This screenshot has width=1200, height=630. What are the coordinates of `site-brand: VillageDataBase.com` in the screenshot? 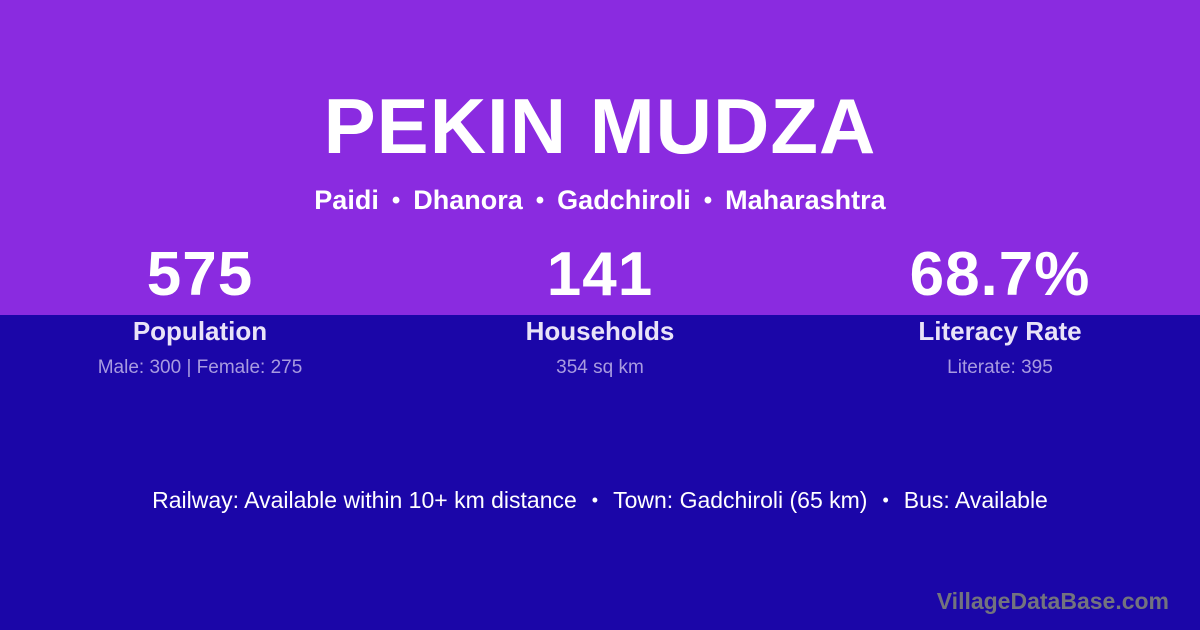 It's located at (1052, 601).